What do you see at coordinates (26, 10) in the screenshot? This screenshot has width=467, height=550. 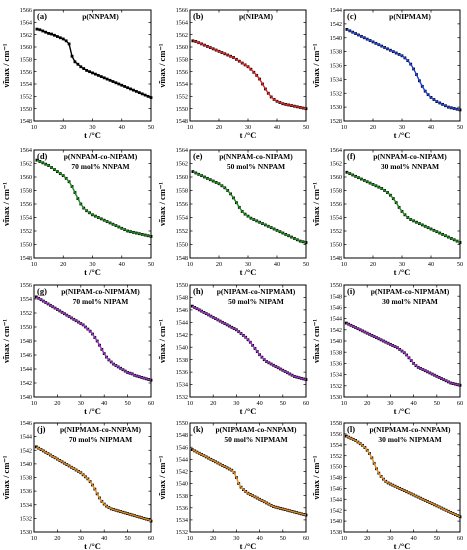 I see `y-tick-label: 1566` at bounding box center [26, 10].